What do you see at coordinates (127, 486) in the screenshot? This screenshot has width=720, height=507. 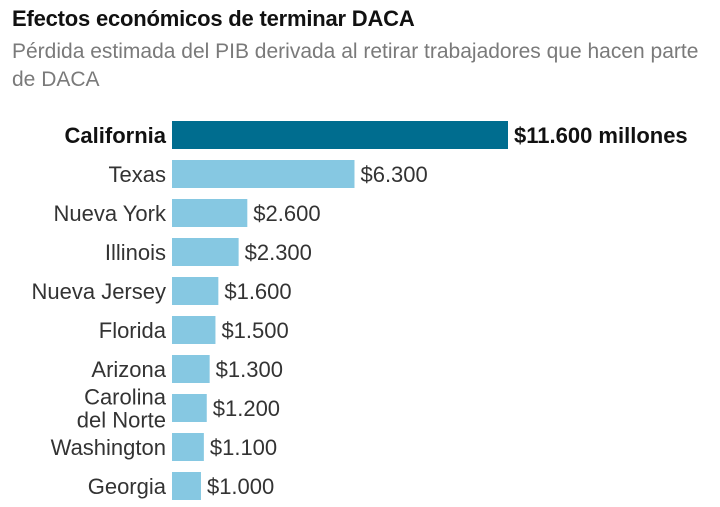 I see `category-label: Georgia` at bounding box center [127, 486].